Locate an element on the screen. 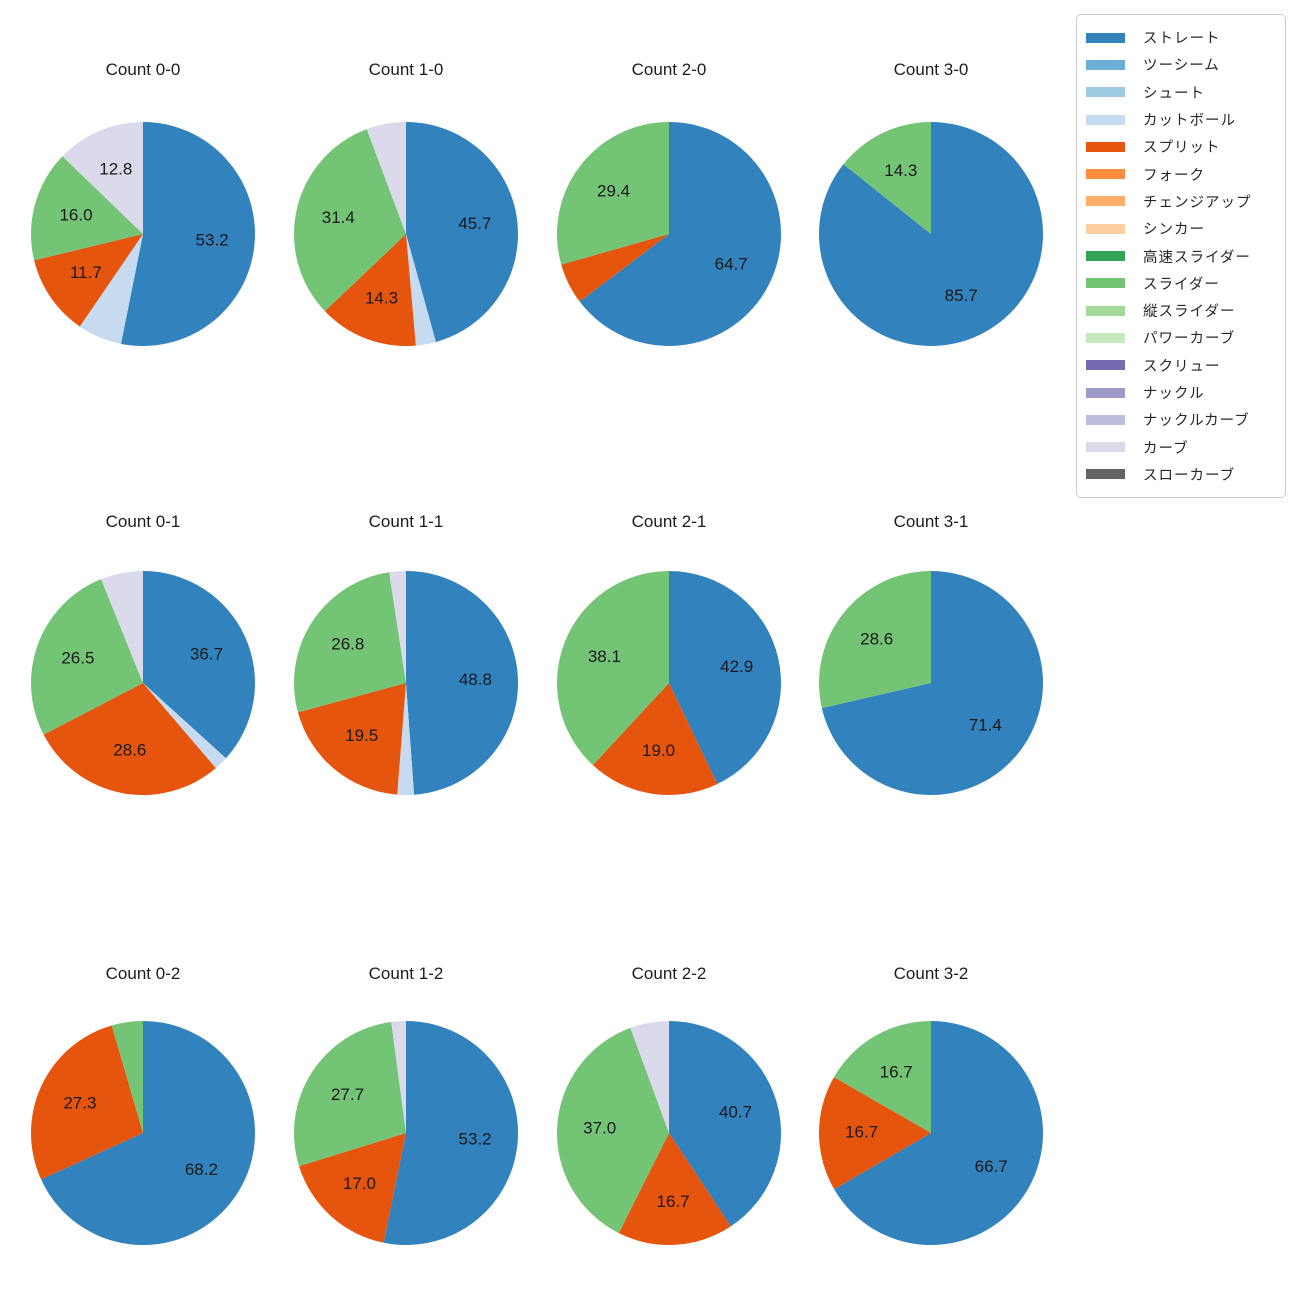 The height and width of the screenshot is (1300, 1300). legend-label: 縦スライダー is located at coordinates (1189, 312).